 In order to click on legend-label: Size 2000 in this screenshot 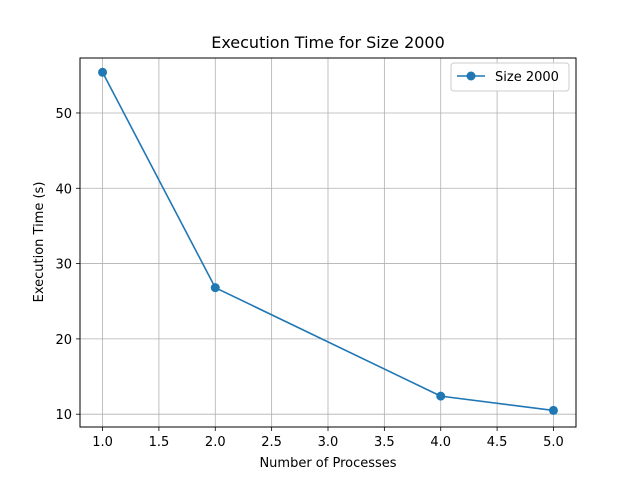, I will do `click(527, 77)`.